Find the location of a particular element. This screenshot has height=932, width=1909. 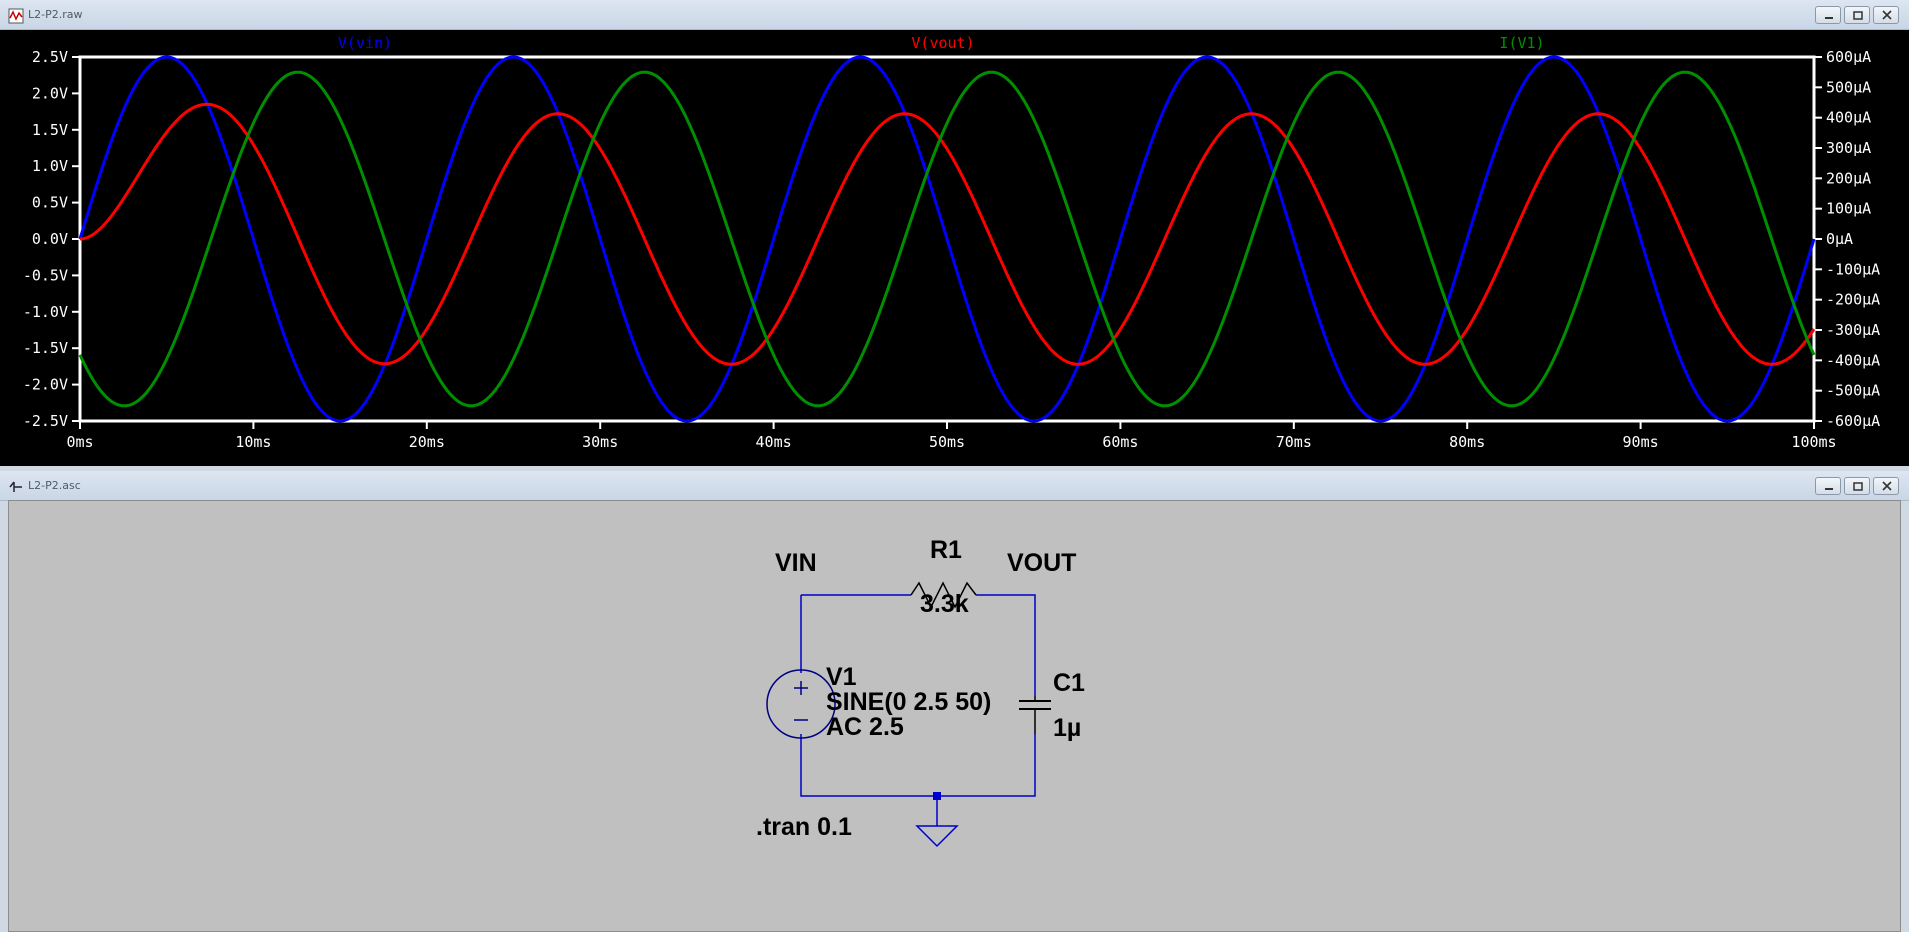

schematic-icon is located at coordinates (15, 486).